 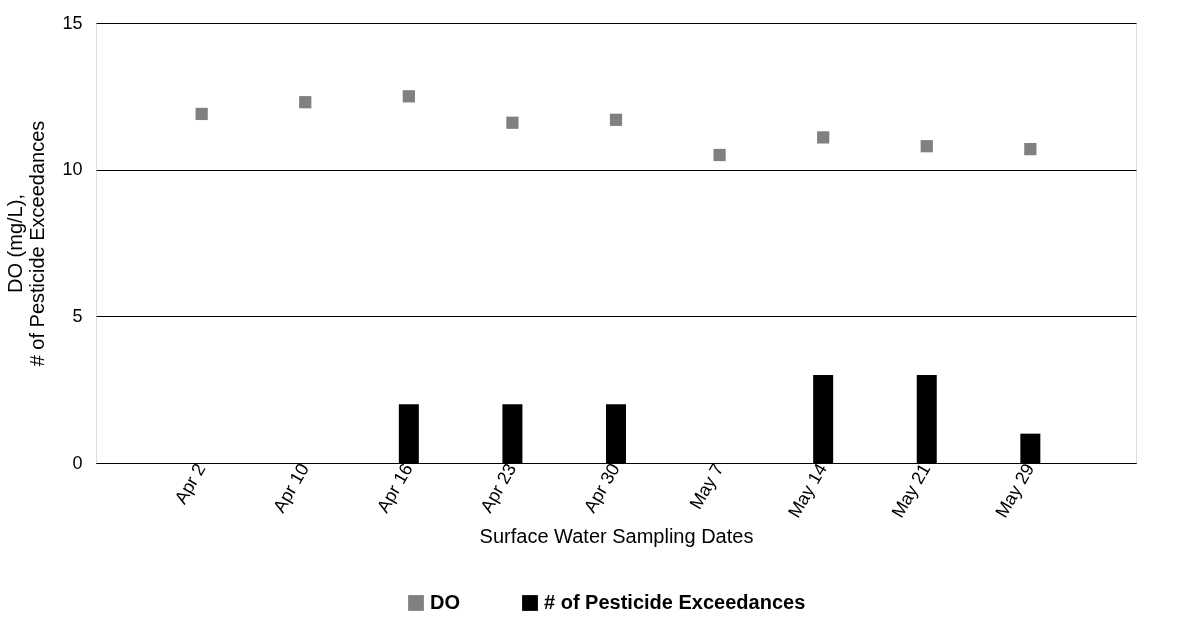 What do you see at coordinates (77, 462) in the screenshot?
I see `y-tick-label: 0` at bounding box center [77, 462].